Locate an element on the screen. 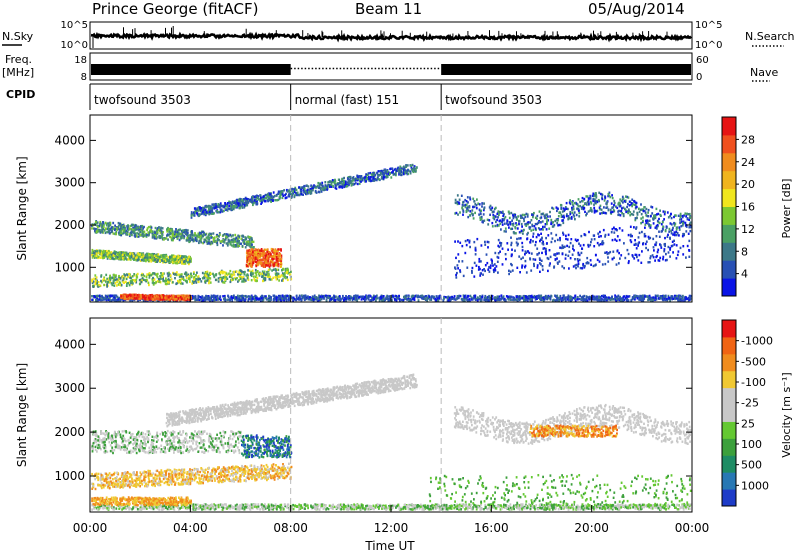  colorbar-tick-label: 20 is located at coordinates (748, 184).